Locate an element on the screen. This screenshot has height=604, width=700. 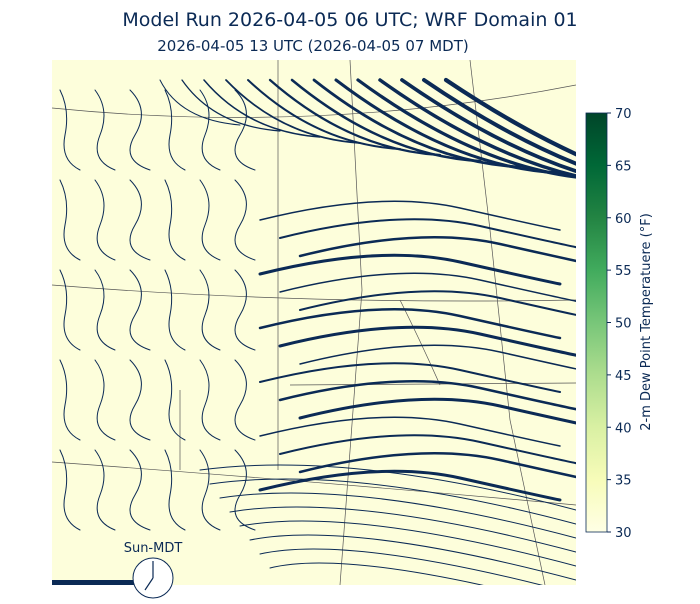
colorbar-tick-label: 30 is located at coordinates (623, 533).